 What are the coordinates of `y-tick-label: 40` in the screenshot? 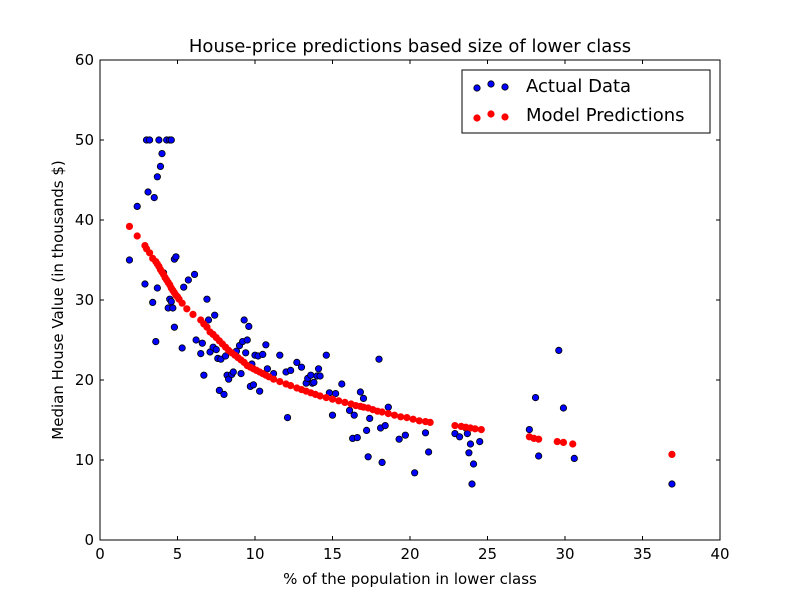 It's located at (84, 220).